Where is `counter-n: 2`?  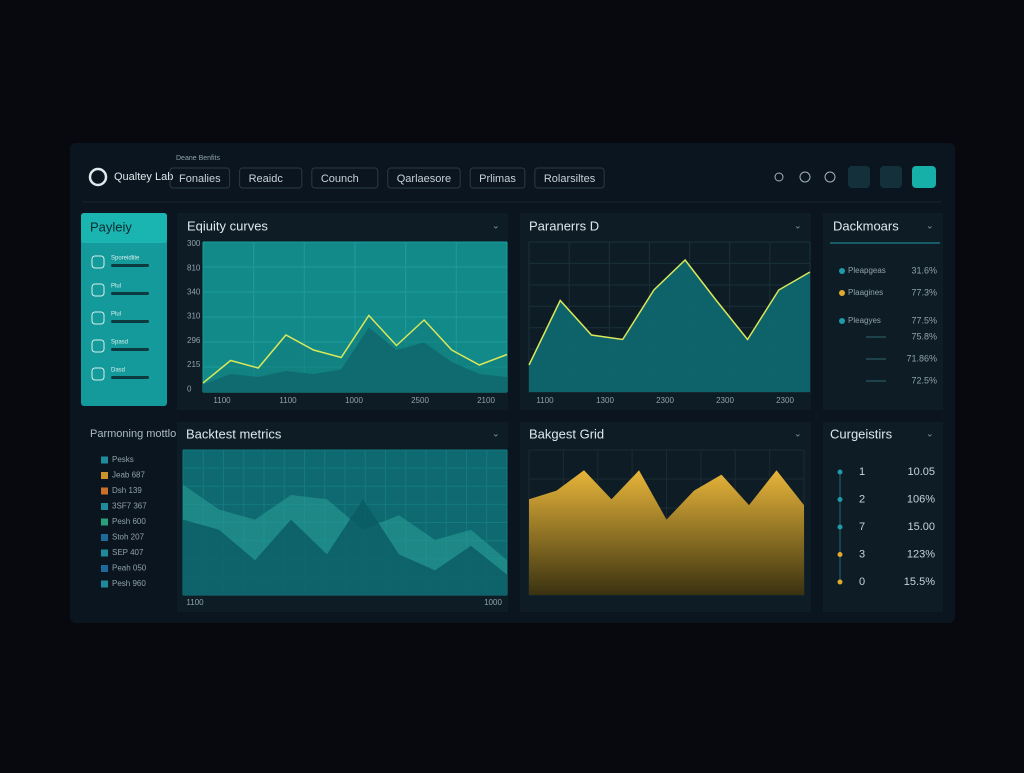 counter-n: 2 is located at coordinates (862, 499).